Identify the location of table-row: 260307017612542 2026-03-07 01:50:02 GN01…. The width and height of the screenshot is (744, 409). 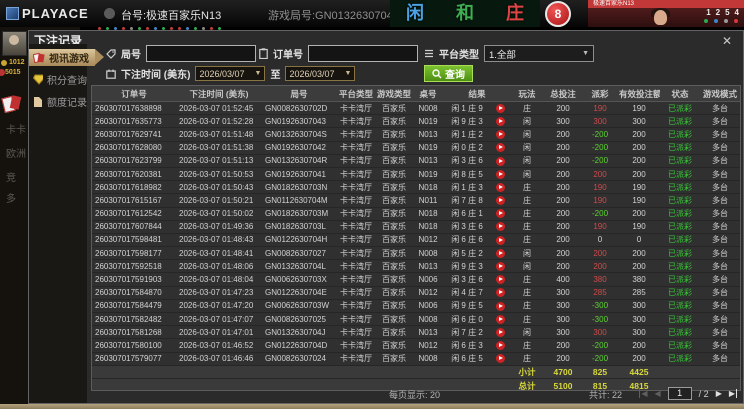
(416, 214).